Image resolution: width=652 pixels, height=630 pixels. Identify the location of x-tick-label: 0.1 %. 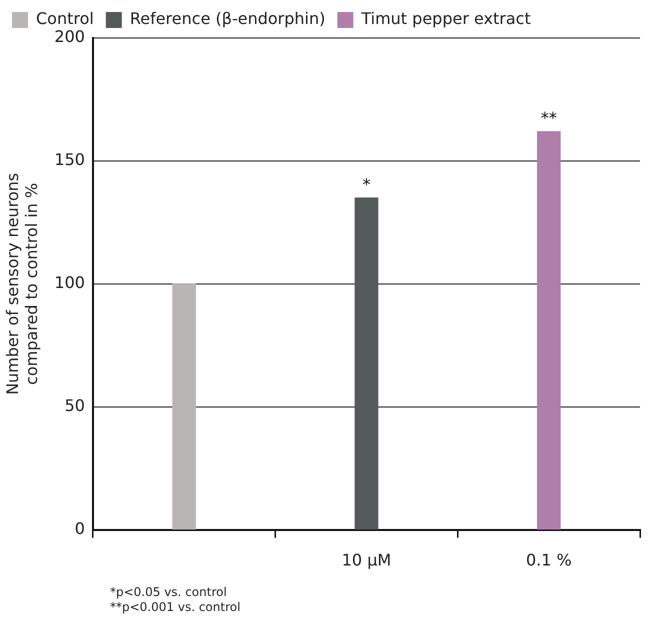
(549, 560).